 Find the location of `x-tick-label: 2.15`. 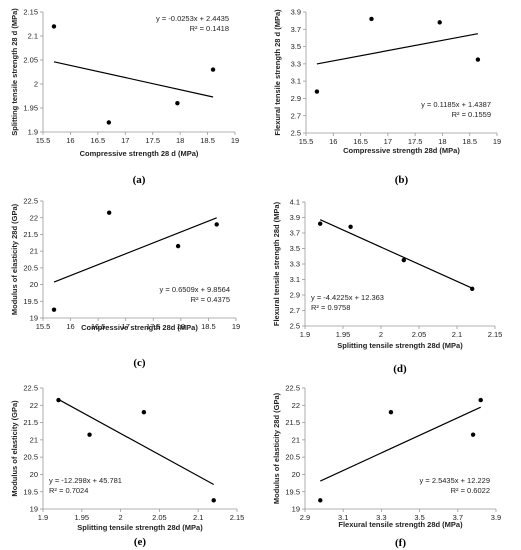

x-tick-label: 2.15 is located at coordinates (237, 517).